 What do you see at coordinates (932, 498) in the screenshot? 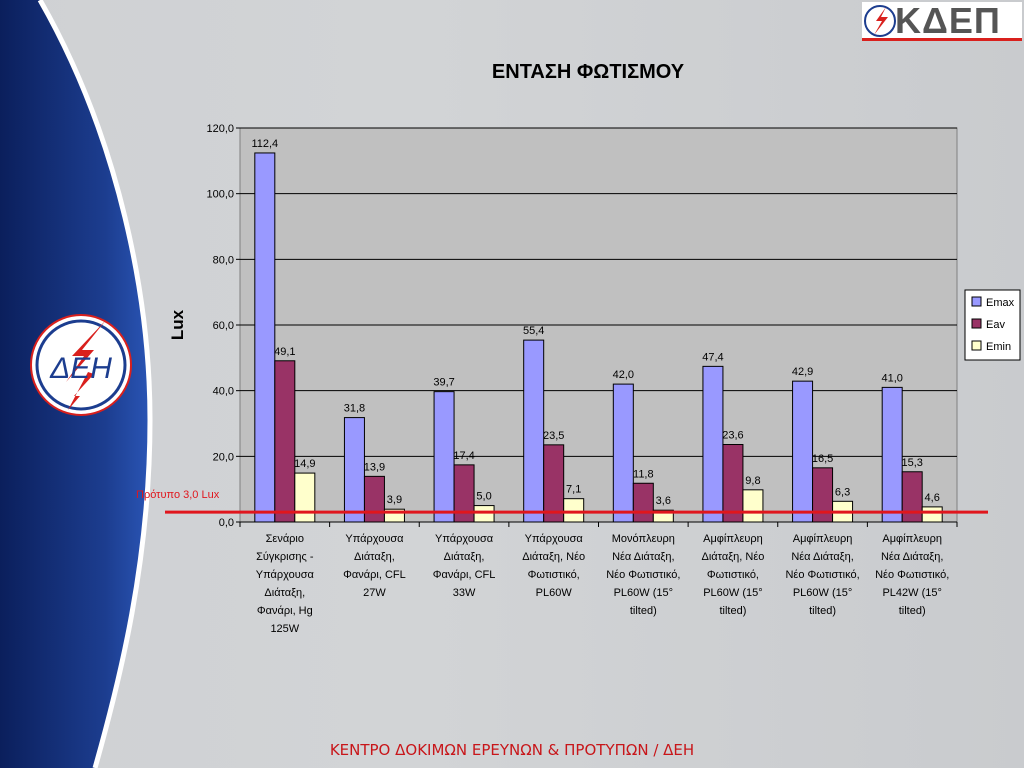
I see `data-label: 4,6` at bounding box center [932, 498].